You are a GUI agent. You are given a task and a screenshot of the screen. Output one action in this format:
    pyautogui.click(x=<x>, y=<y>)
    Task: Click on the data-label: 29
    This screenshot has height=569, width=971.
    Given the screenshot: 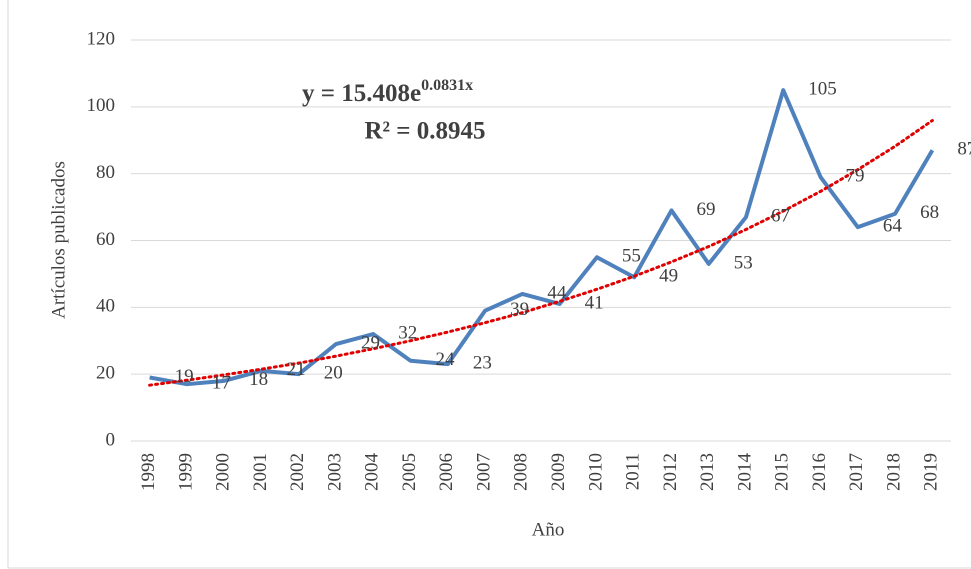 What is the action you would take?
    pyautogui.click(x=370, y=342)
    